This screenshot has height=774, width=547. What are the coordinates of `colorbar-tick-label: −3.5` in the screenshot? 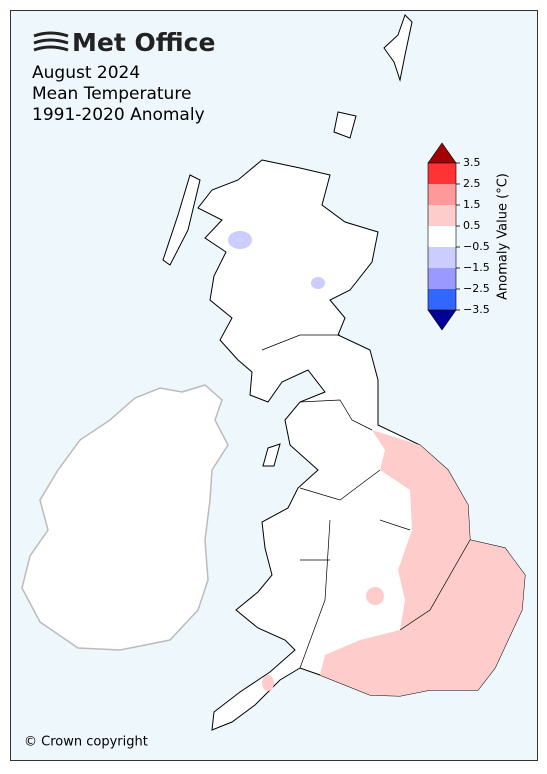 It's located at (476, 309).